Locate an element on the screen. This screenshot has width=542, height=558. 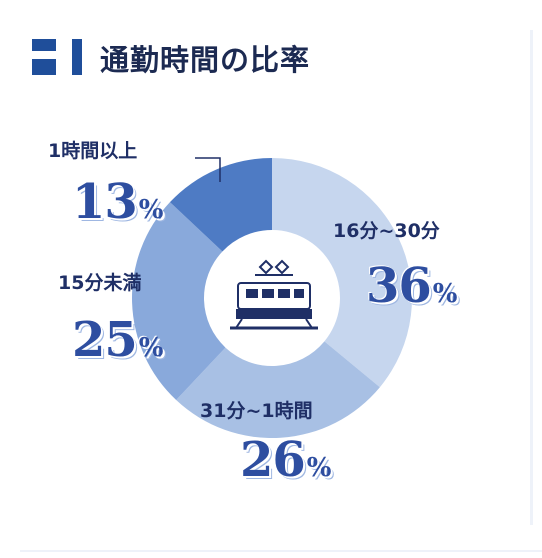
percent-label: 36% is located at coordinates (412, 286).